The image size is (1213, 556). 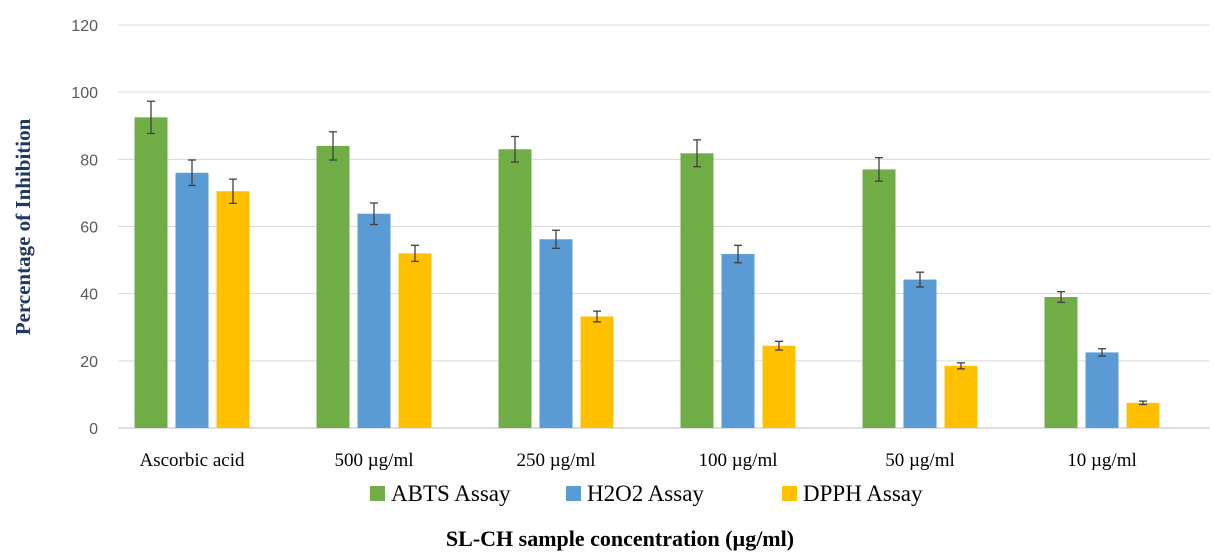 What do you see at coordinates (93, 429) in the screenshot?
I see `y-tick-label: 0` at bounding box center [93, 429].